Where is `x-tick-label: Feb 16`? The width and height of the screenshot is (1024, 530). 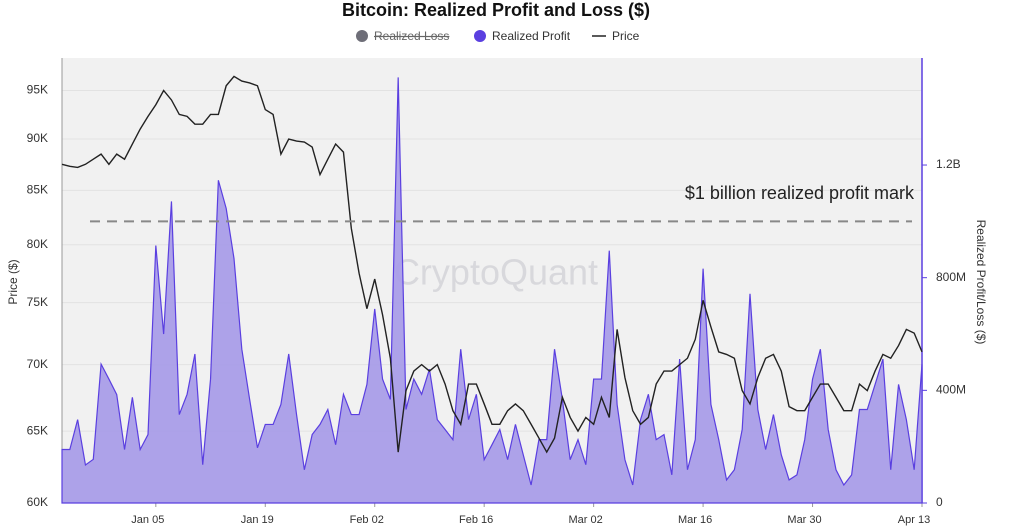 x-tick-label: Feb 16 is located at coordinates (476, 520).